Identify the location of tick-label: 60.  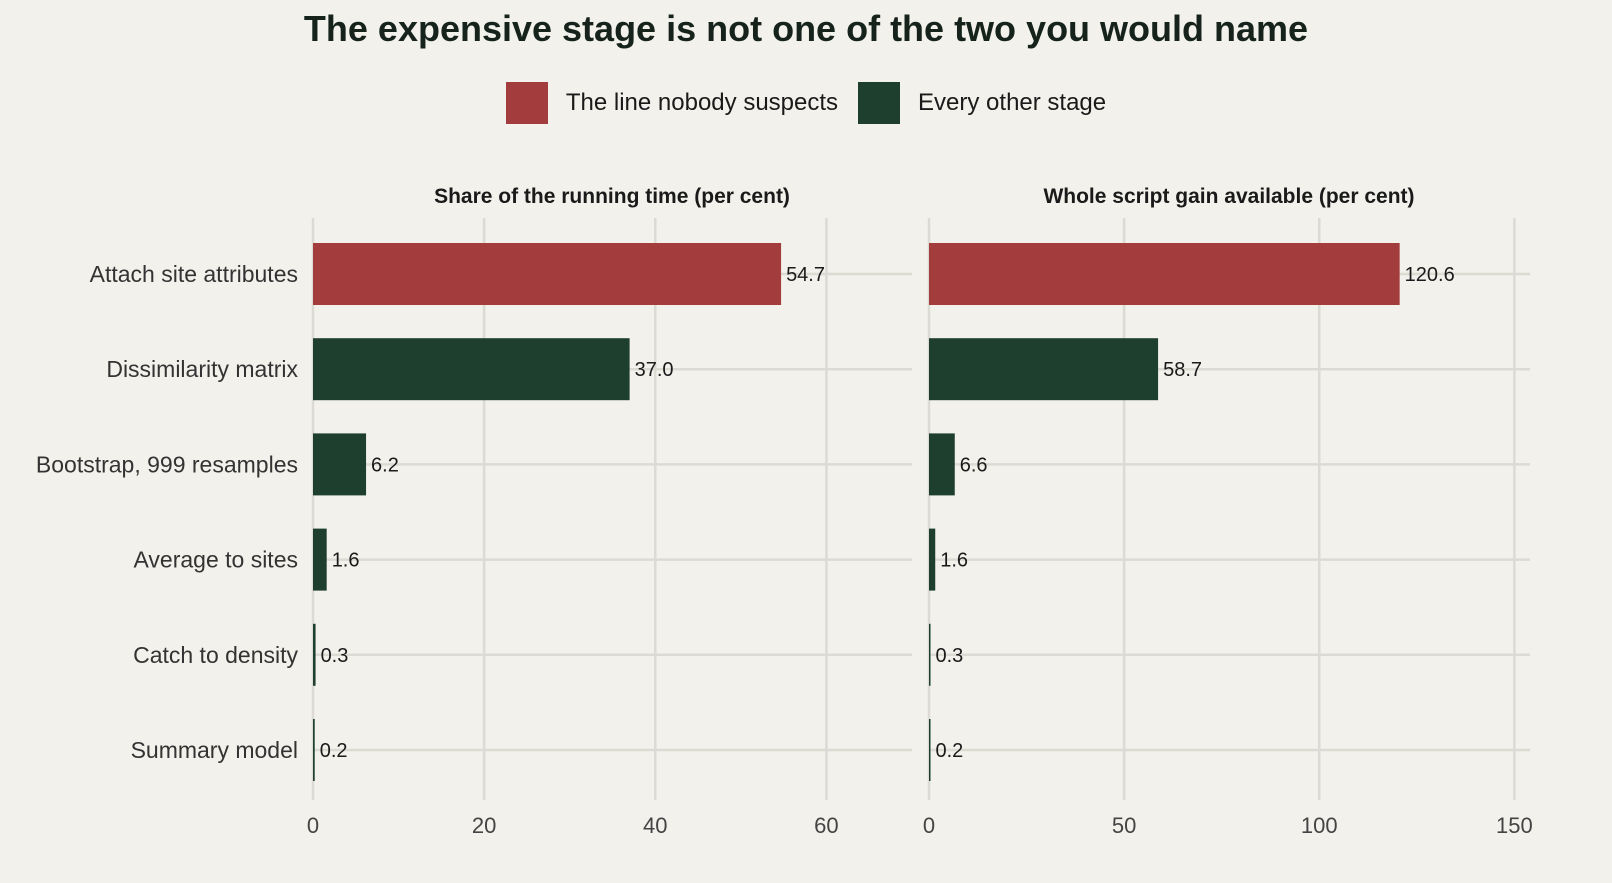
(826, 825).